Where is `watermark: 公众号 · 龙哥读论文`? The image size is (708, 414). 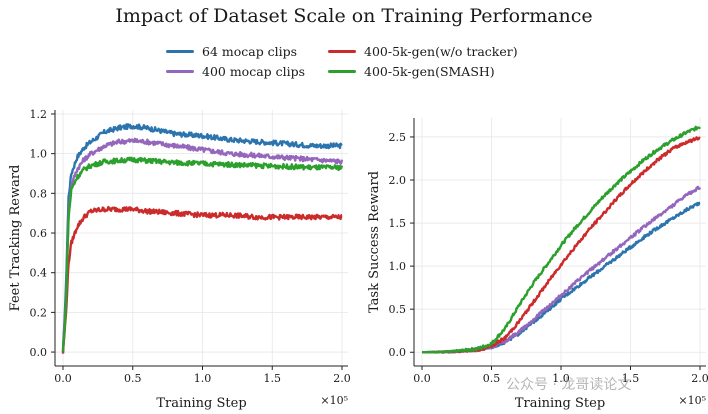
watermark: 公众号 · 龙哥读论文 is located at coordinates (569, 385).